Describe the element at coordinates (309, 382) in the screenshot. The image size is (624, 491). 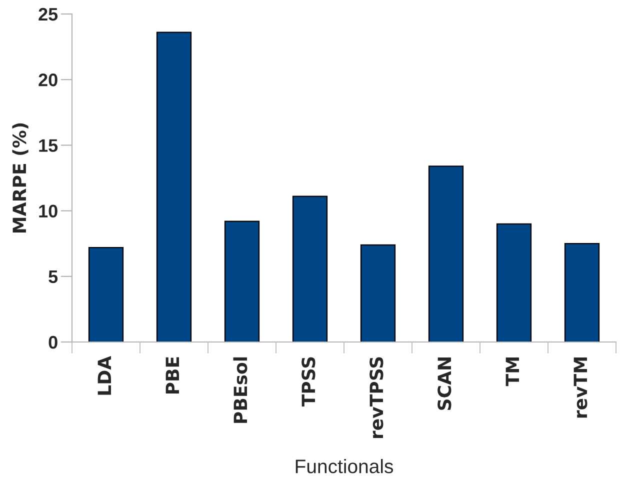
I see `x-tick-label: TPSS` at that location.